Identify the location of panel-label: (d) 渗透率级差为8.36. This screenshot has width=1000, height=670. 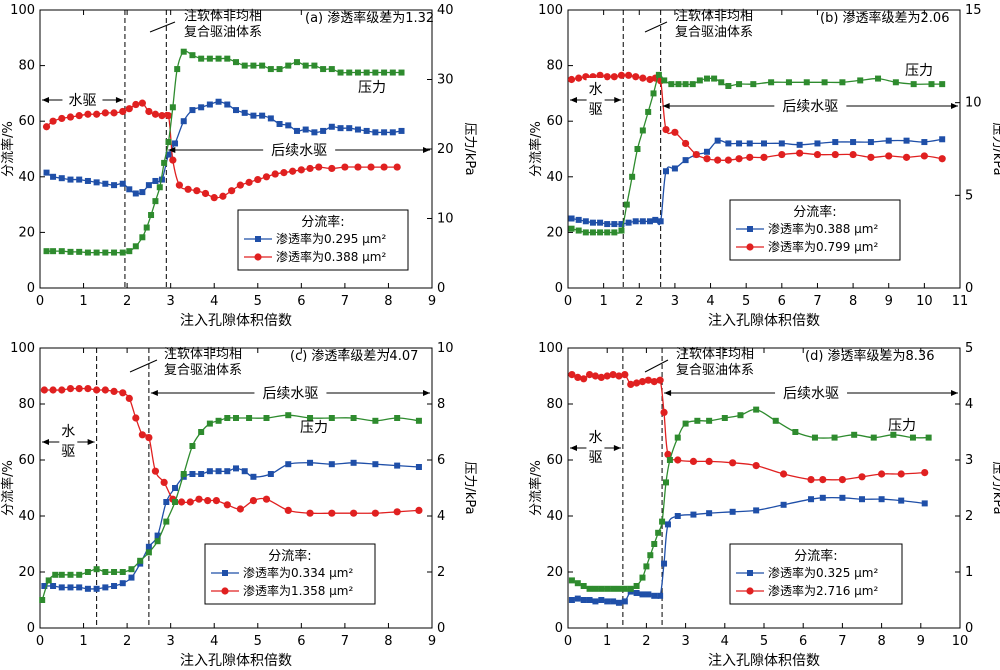
(869, 356).